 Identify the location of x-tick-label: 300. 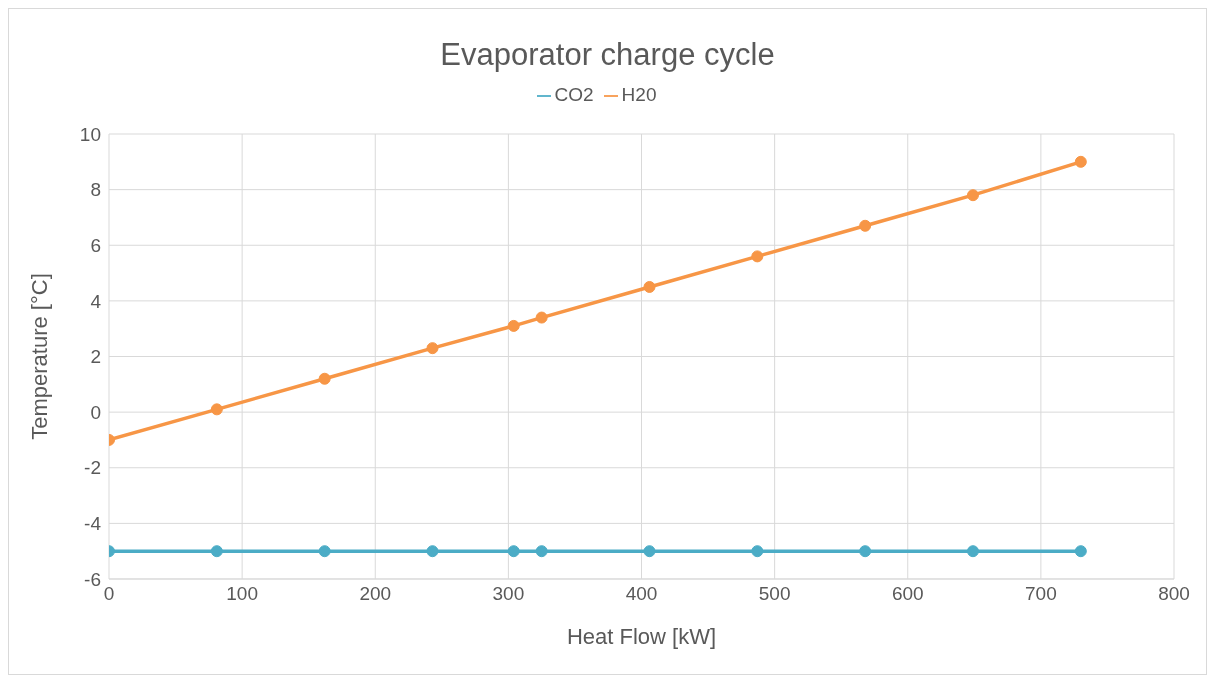
(508, 594).